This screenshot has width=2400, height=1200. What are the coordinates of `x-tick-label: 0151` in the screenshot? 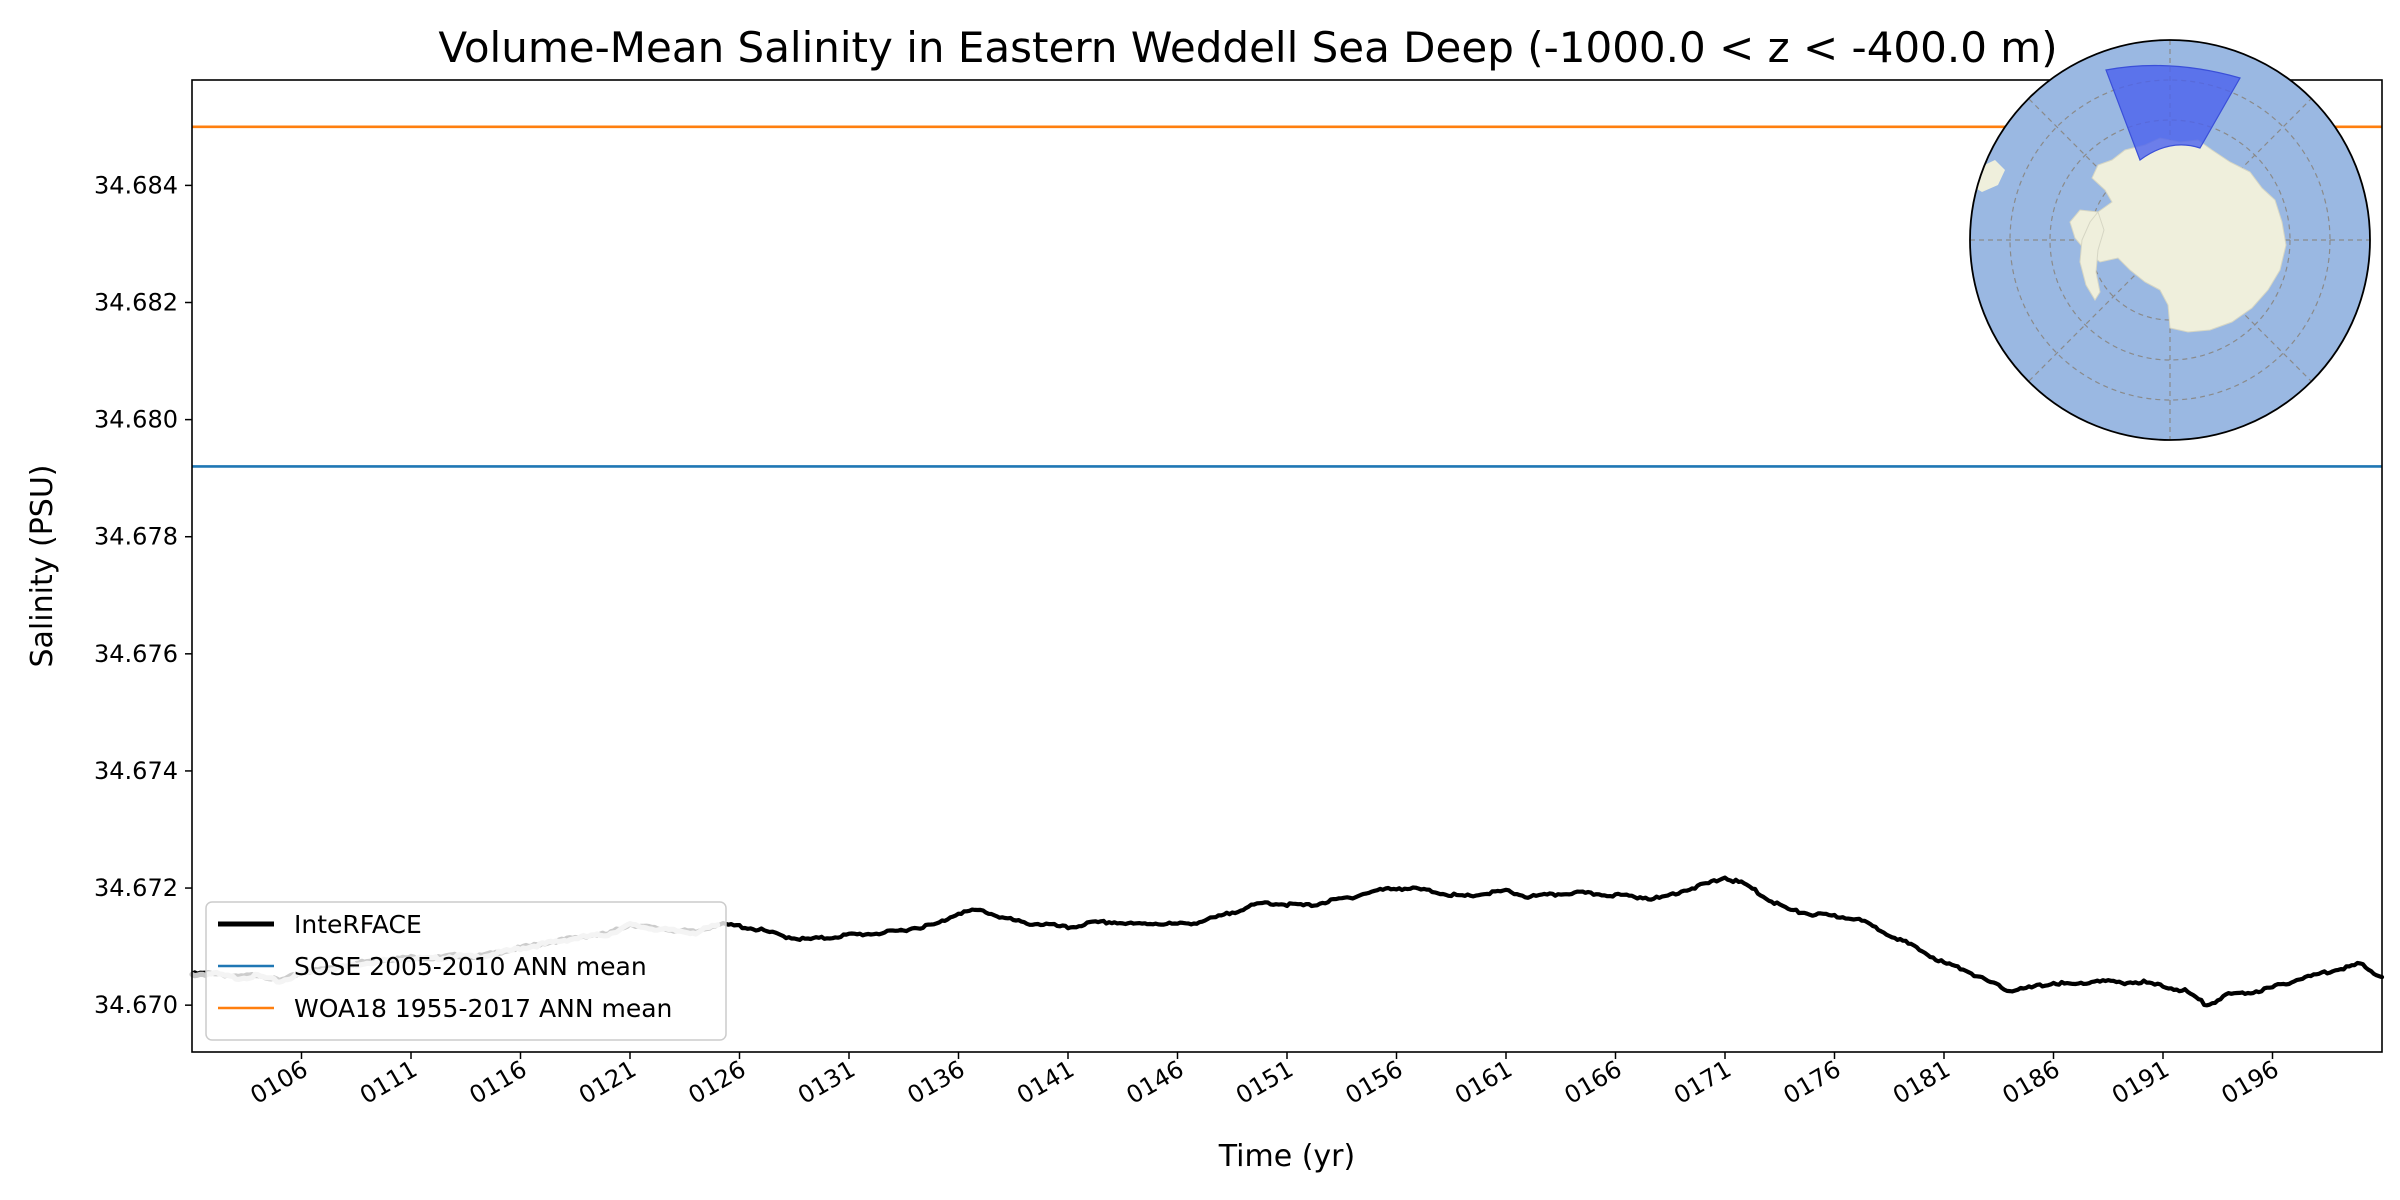 It's located at (1264, 1082).